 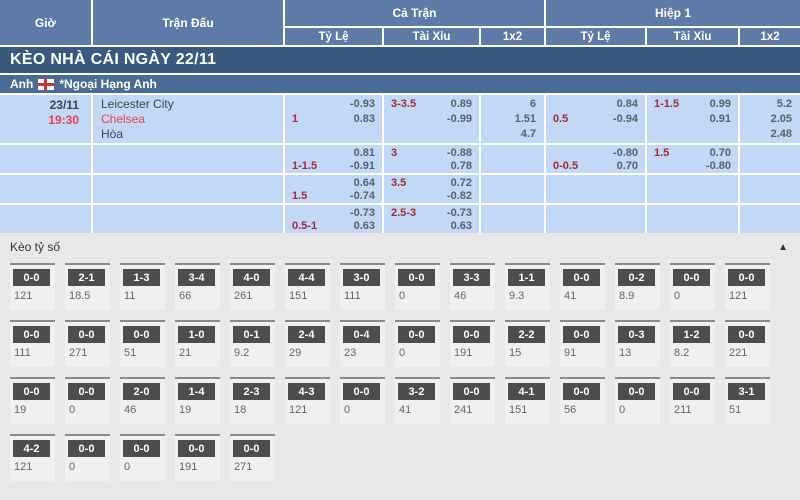 What do you see at coordinates (243, 296) in the screenshot?
I see `score-odds-value: 261` at bounding box center [243, 296].